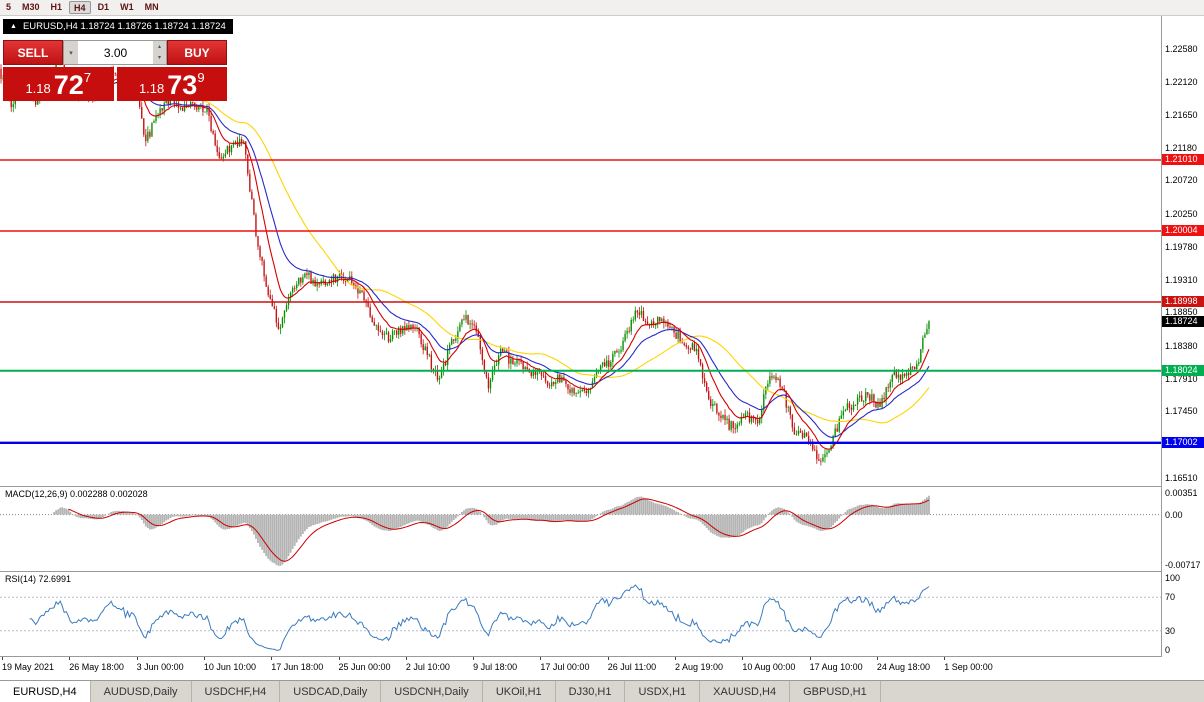 This screenshot has width=1204, height=702. I want to click on volume-decrease-button: ▾, so click(71, 52).